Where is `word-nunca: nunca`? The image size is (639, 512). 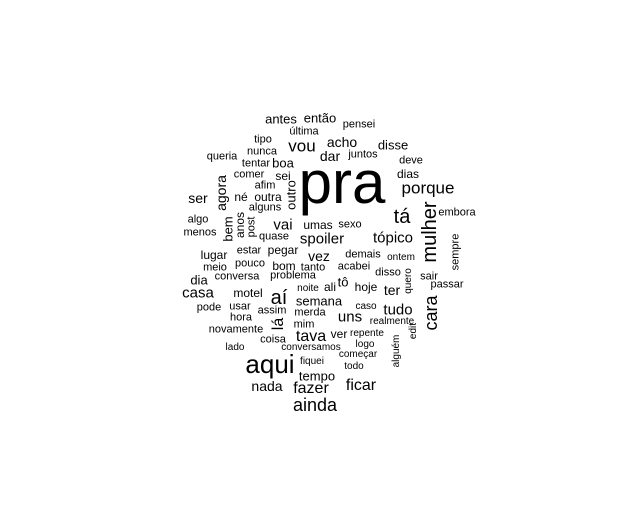
word-nunca: nunca is located at coordinates (262, 151).